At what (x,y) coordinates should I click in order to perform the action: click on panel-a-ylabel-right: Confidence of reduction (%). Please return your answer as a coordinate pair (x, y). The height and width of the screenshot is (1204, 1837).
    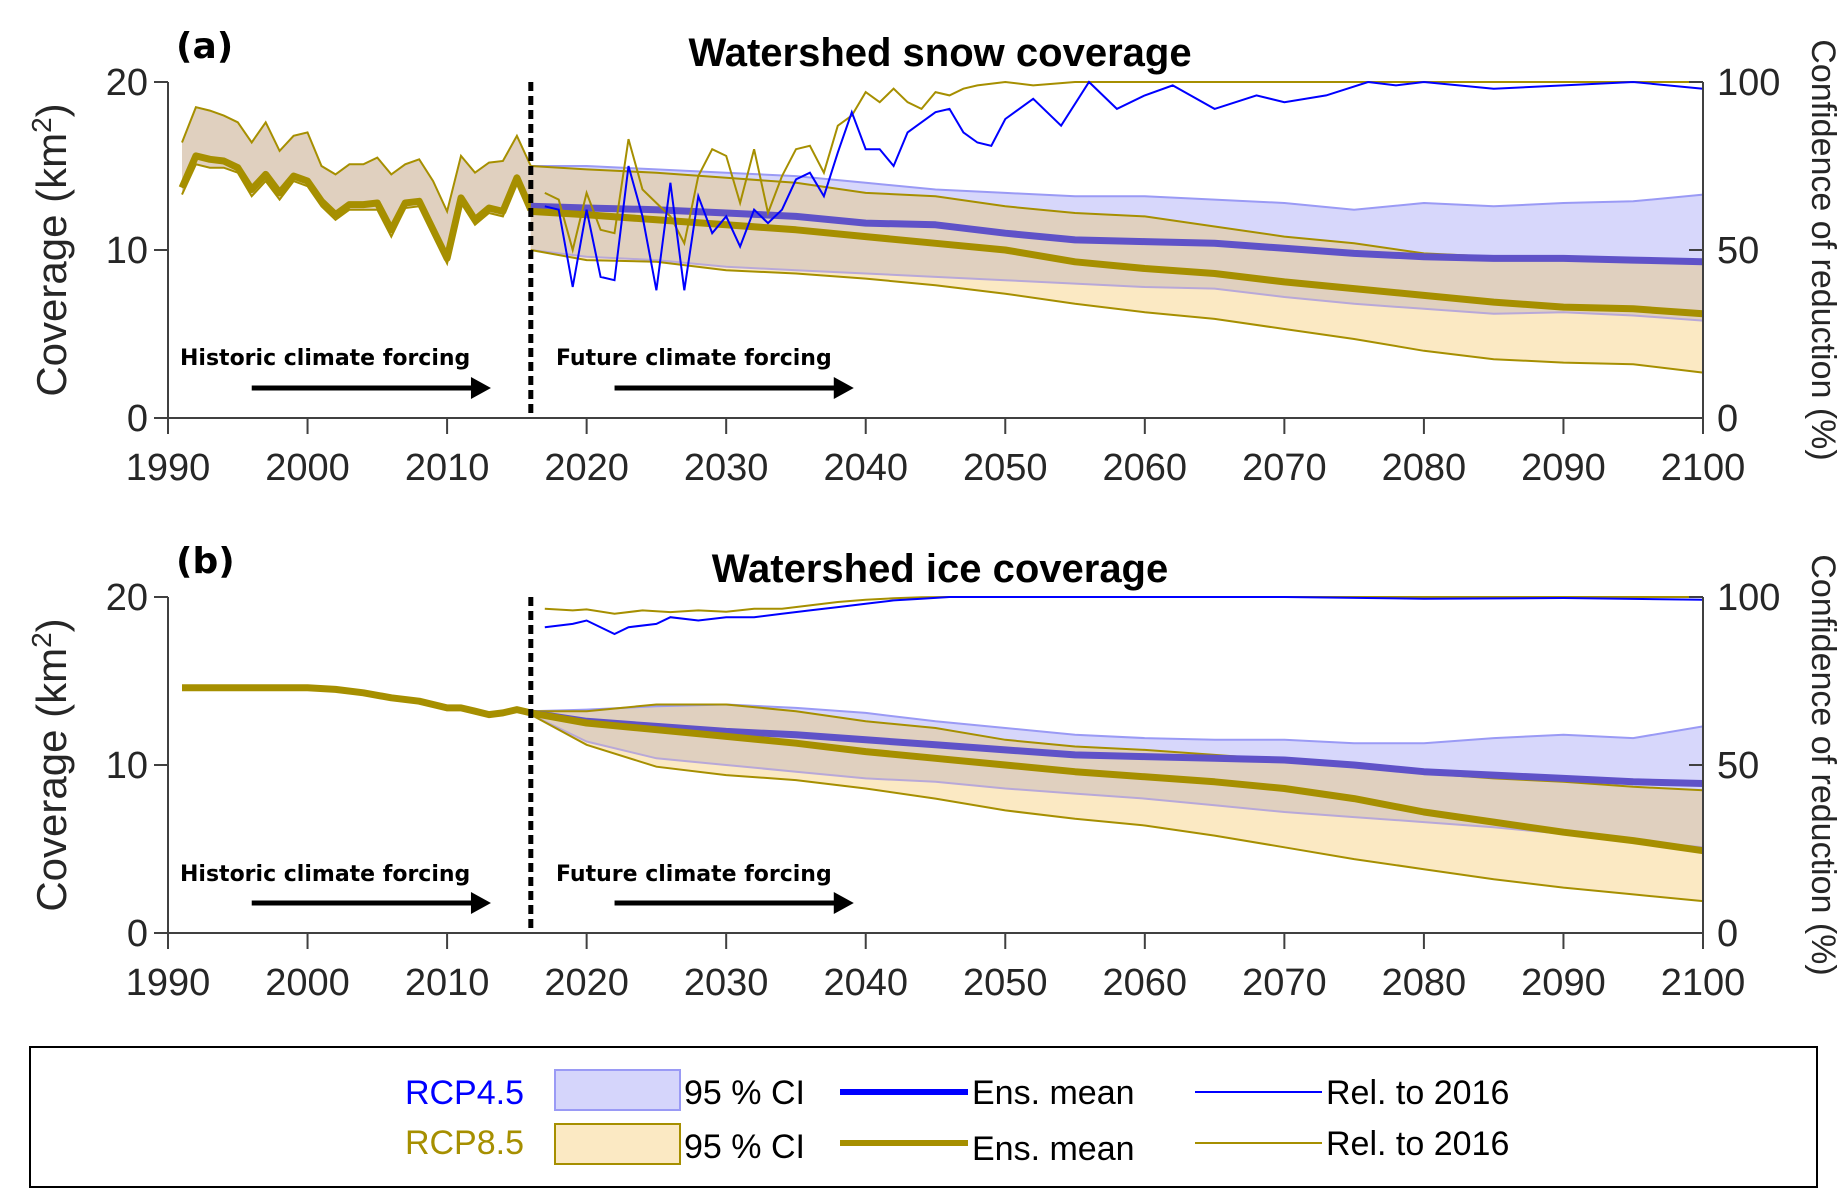
    Looking at the image, I should click on (1820, 249).